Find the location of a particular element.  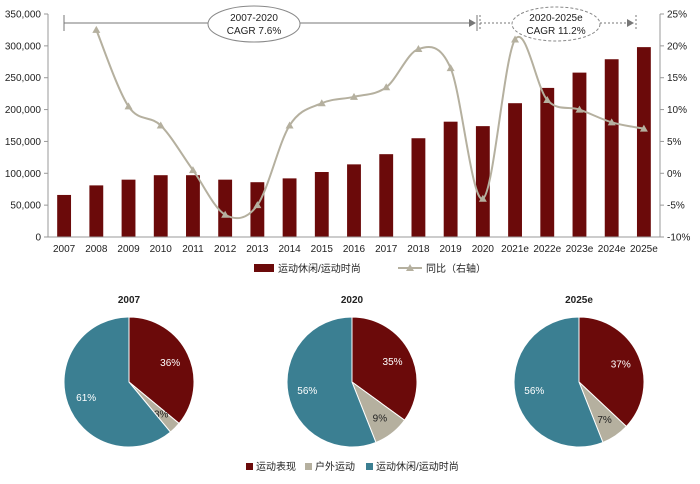

x-tick-label: 2013 is located at coordinates (257, 249).